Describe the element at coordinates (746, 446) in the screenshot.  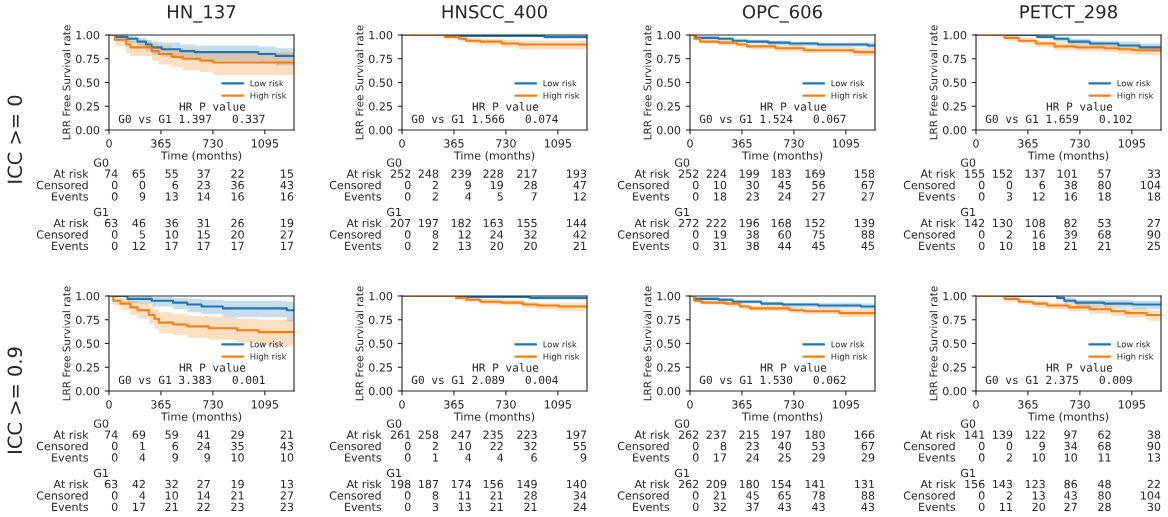
I see `text: Censored 0 8 23 40 53 67` at that location.